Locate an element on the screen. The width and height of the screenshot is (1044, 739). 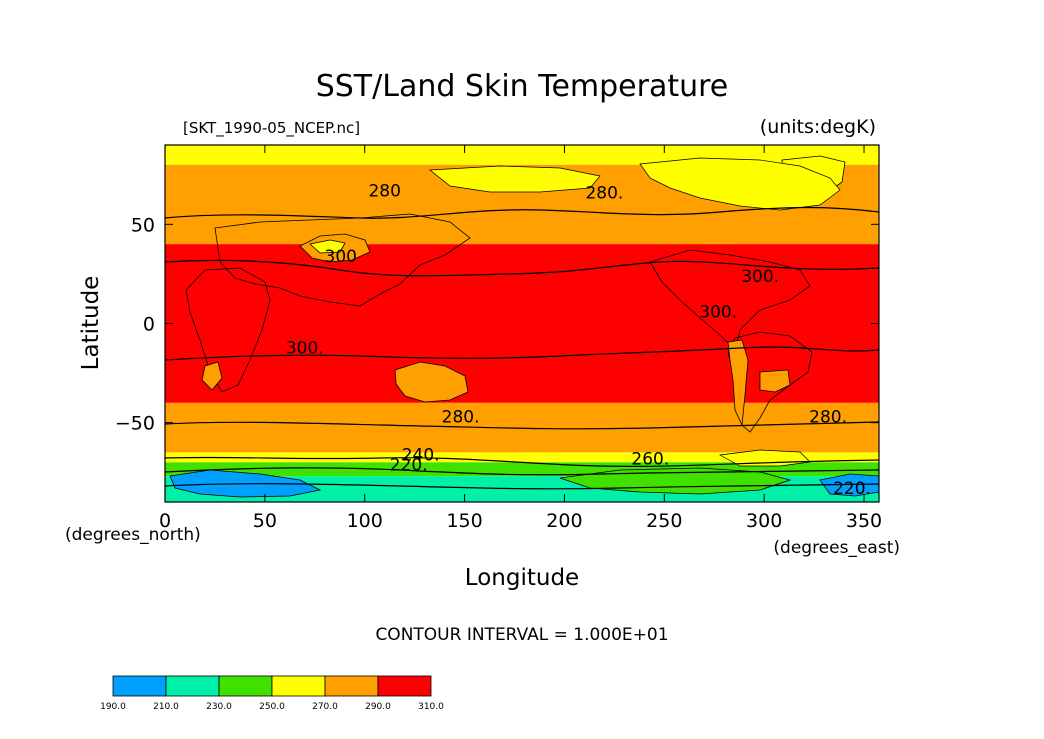
patagonia-shape is located at coordinates (775, 381).